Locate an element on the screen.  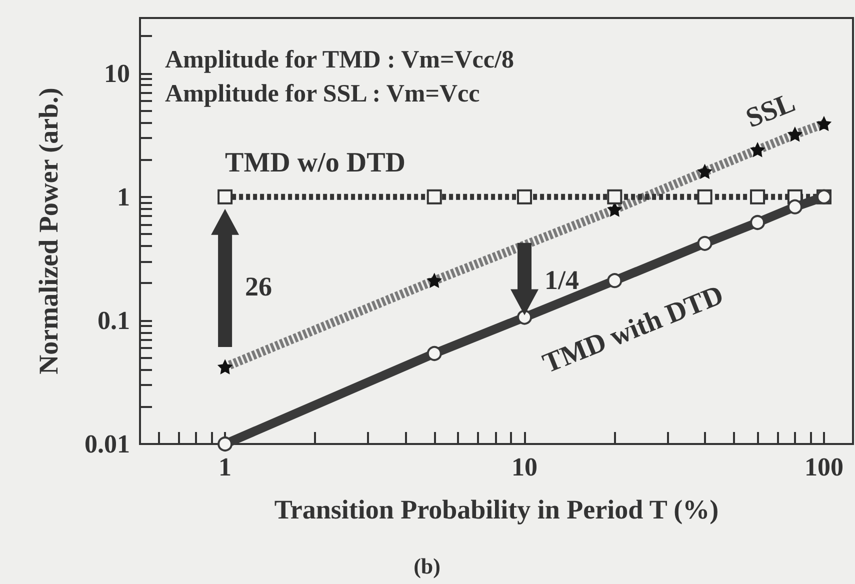
annotation: Amplitude for TMD : Vm=Vcc/8 is located at coordinates (339, 60).